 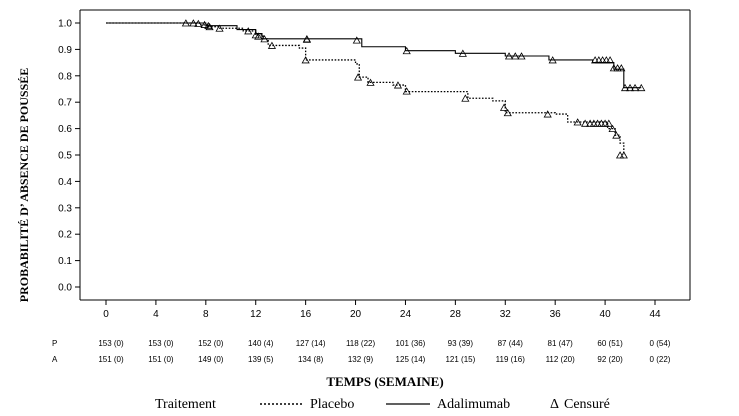 I want to click on y-tick-label: 0.6, so click(x=65, y=129).